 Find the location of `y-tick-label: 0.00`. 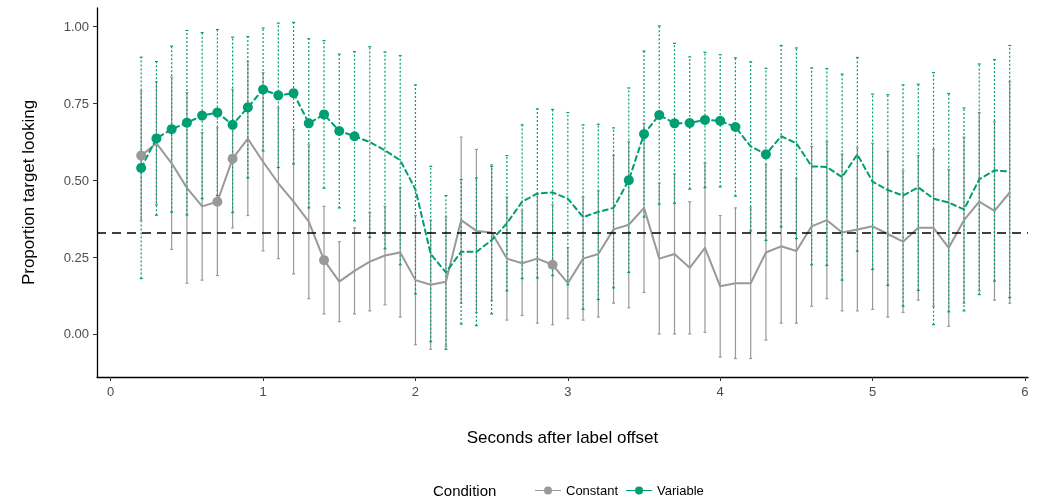

y-tick-label: 0.00 is located at coordinates (76, 334).